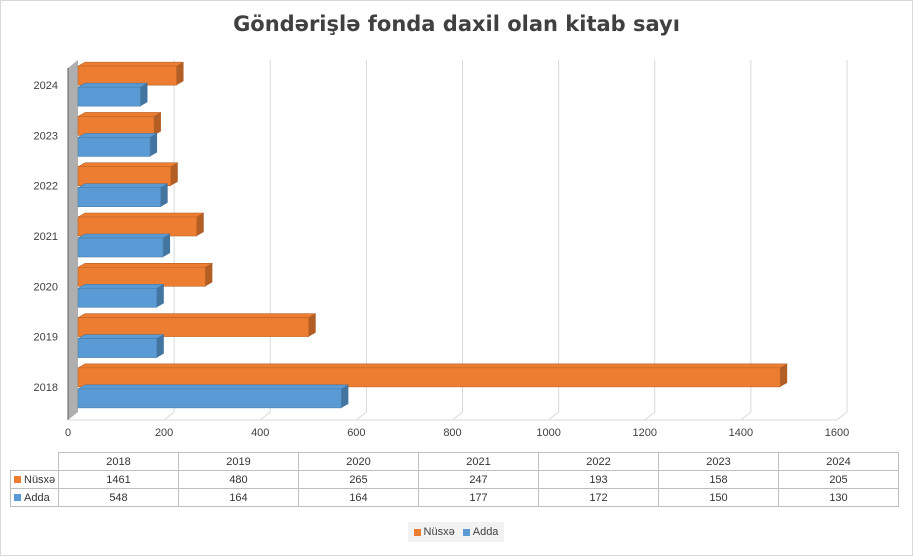 The image size is (913, 556). I want to click on x-tick-label: 0, so click(68, 433).